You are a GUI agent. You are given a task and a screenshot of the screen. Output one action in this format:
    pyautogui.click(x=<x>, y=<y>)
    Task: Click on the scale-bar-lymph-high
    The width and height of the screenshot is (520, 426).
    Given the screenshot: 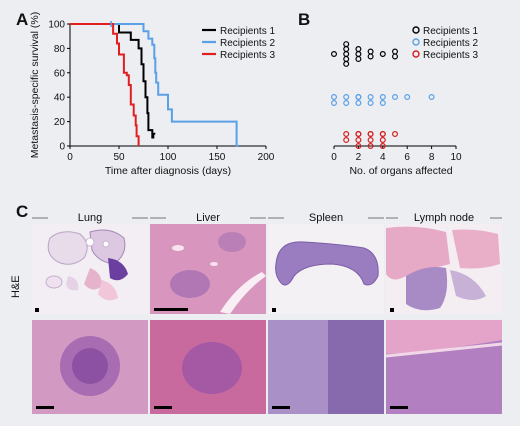 What is the action you would take?
    pyautogui.click(x=399, y=407)
    